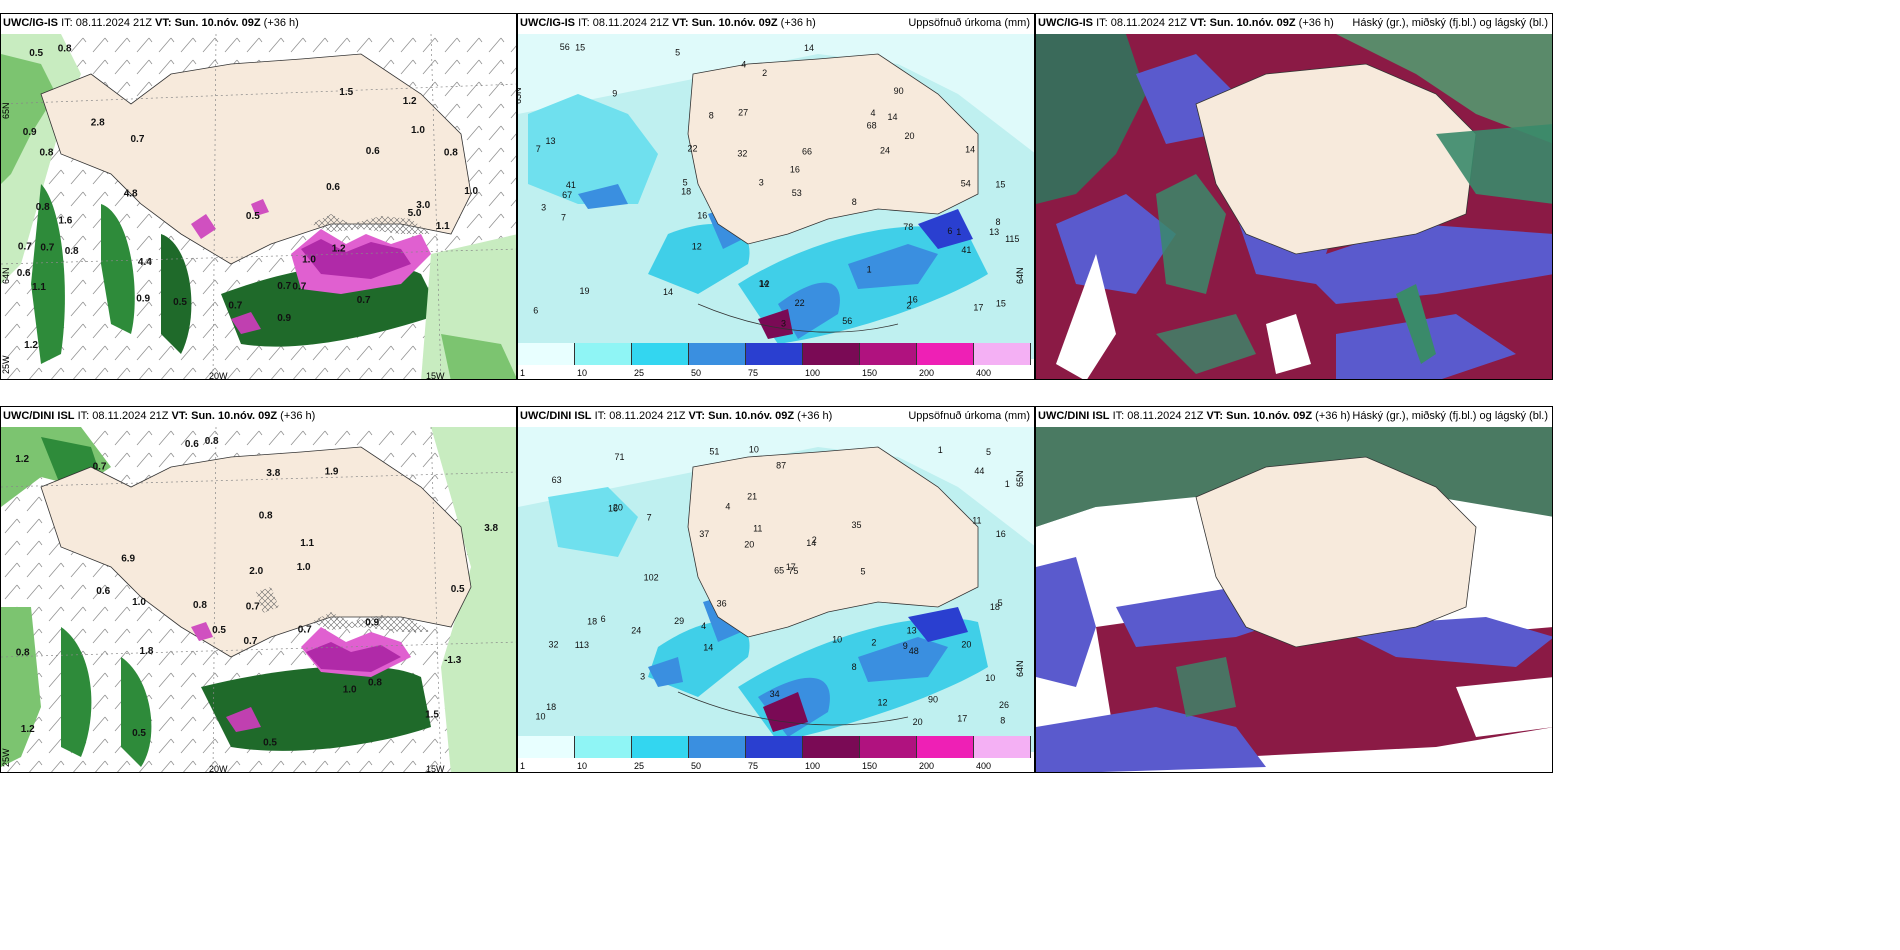 The width and height of the screenshot is (1900, 950). I want to click on grid-label-15w: 15W, so click(435, 375).